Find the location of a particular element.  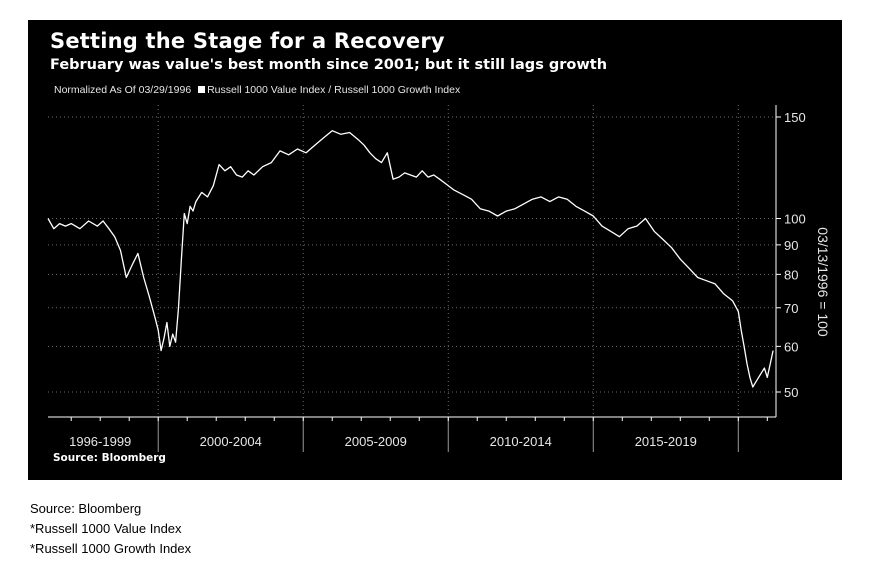

y-tick-label-70: 70 is located at coordinates (791, 308).